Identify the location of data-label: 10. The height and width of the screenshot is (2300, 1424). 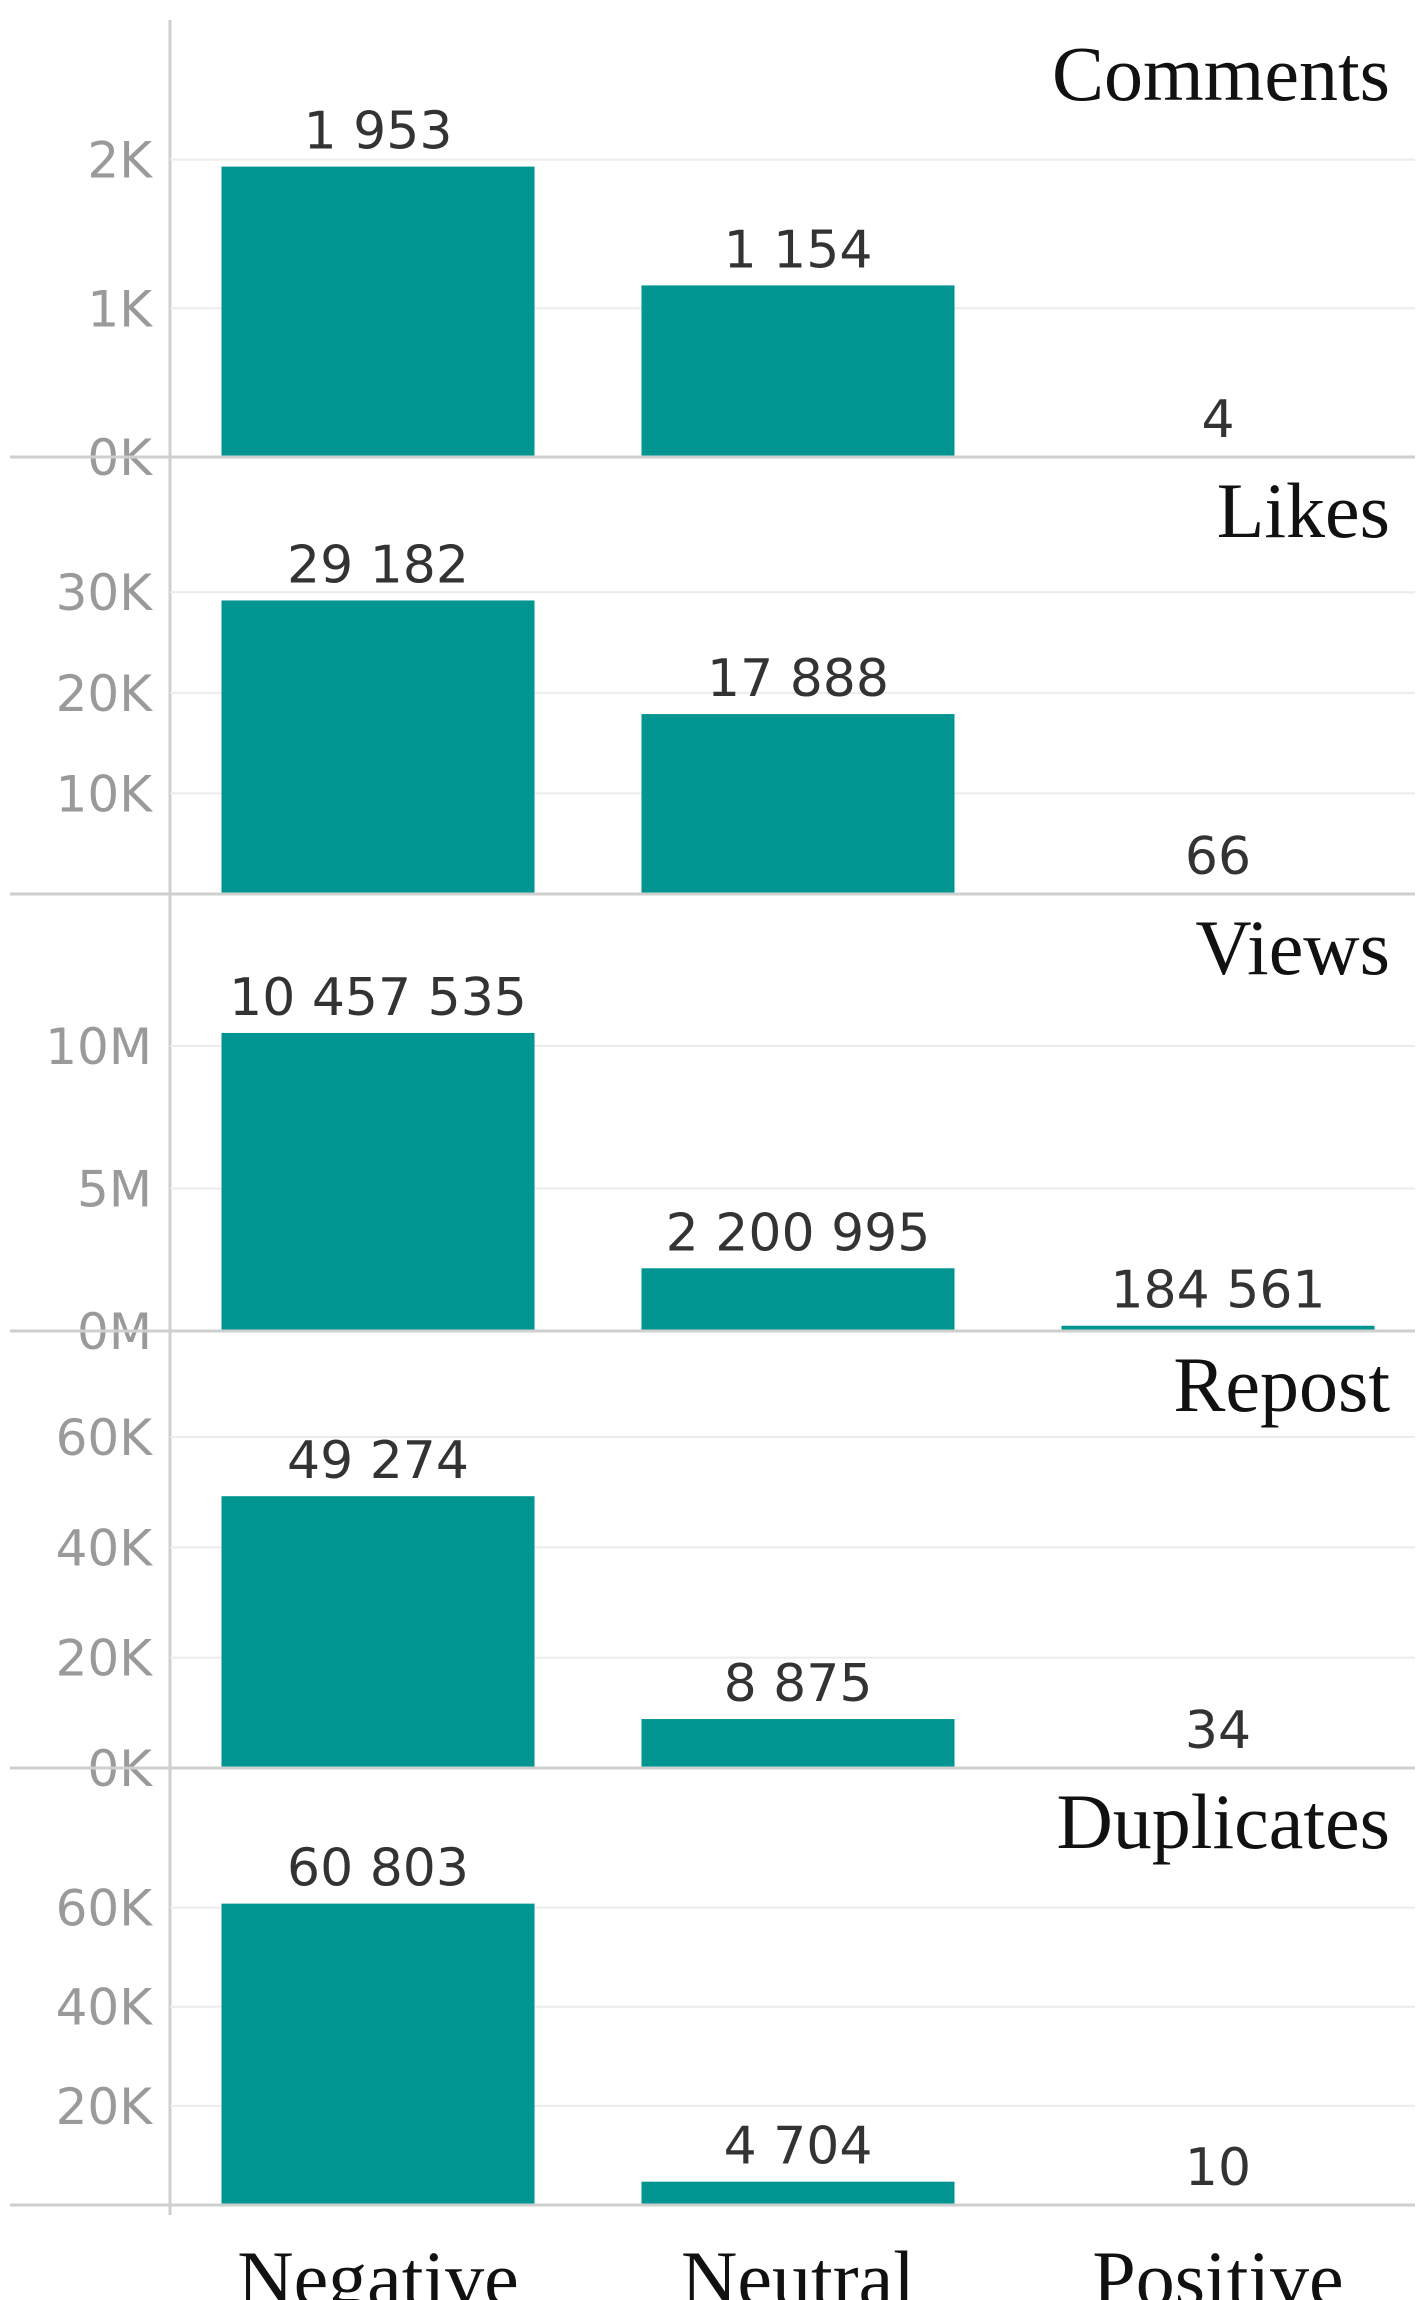
(1218, 2168).